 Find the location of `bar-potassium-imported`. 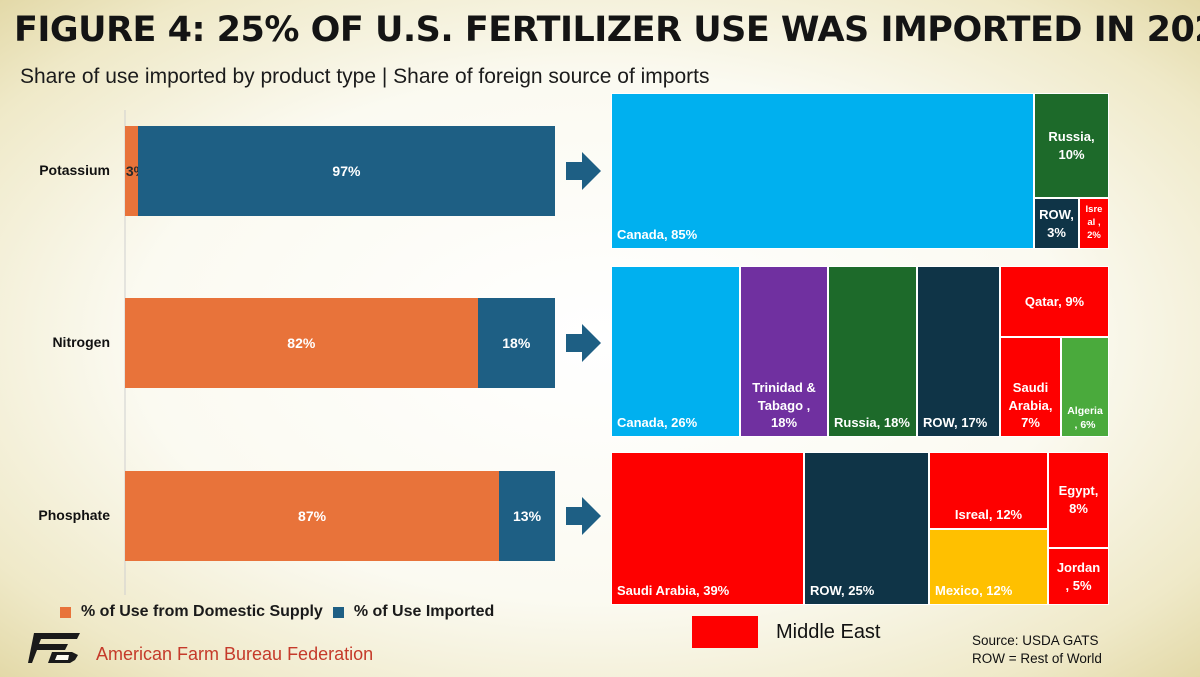

bar-potassium-imported is located at coordinates (346, 171).